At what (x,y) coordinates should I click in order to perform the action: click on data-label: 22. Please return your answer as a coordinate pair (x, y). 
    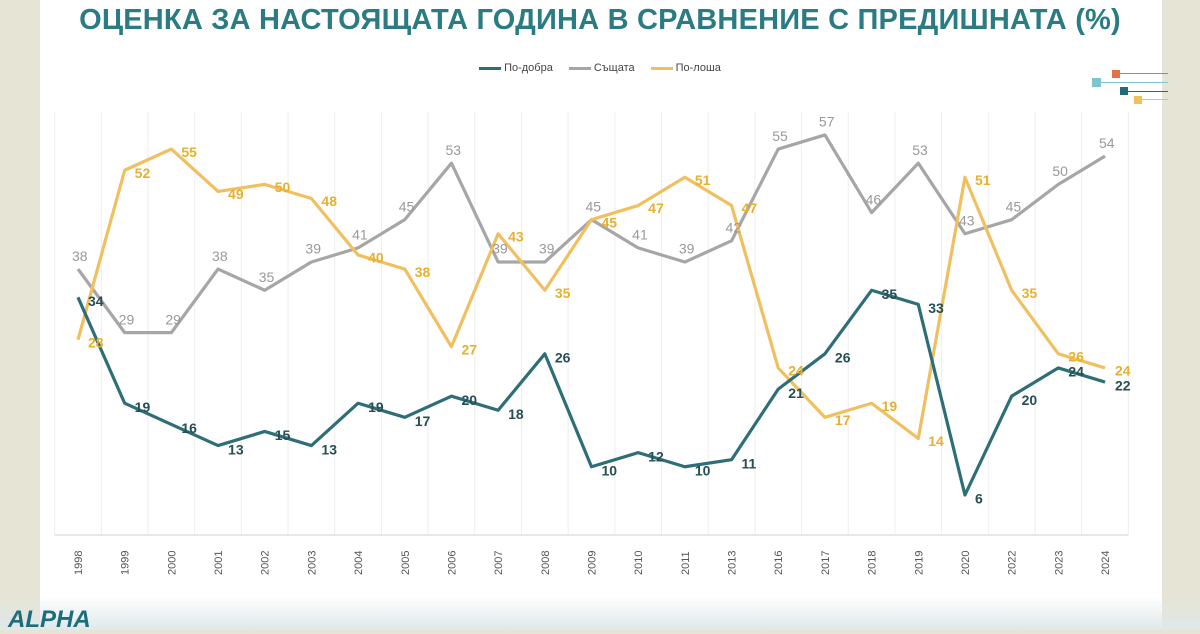
    Looking at the image, I should click on (1123, 386).